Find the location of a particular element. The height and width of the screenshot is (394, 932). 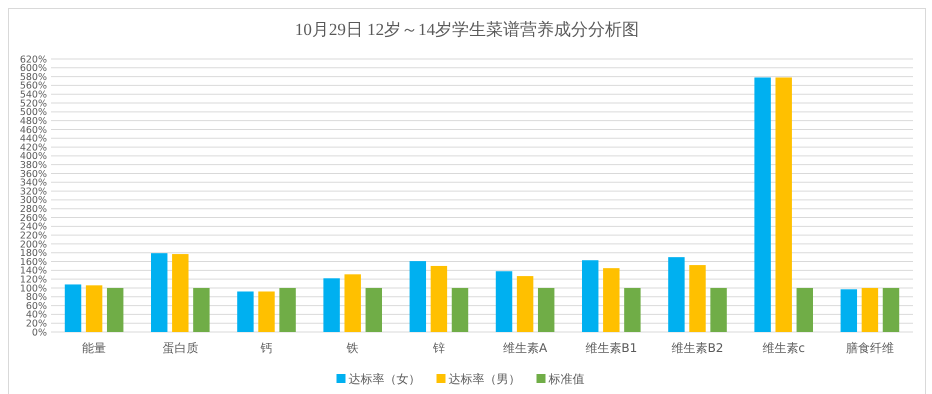

y-tick-label: 320% is located at coordinates (33, 192).